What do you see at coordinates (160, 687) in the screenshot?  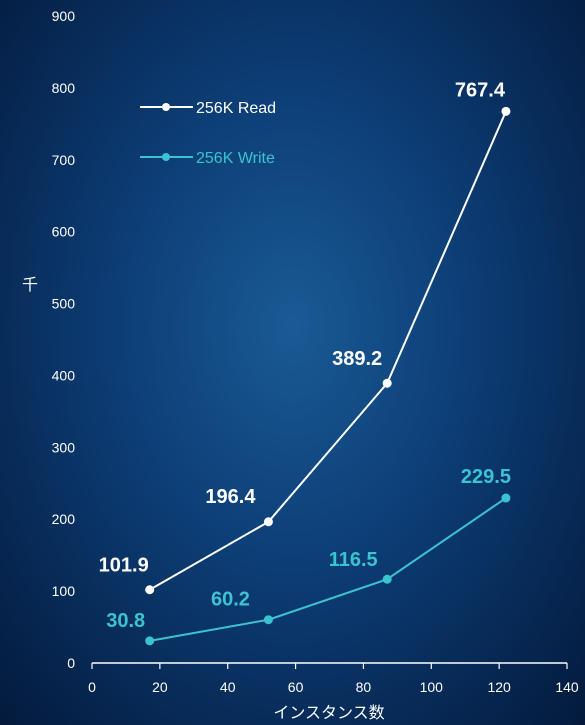 I see `x-tick-label: 20` at bounding box center [160, 687].